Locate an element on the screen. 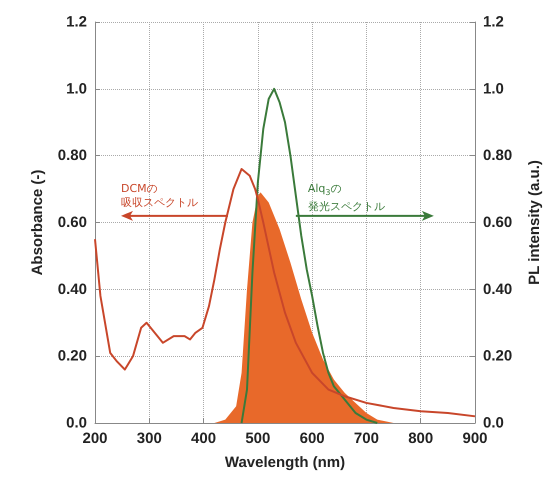  y2-tick-label: 0.60 is located at coordinates (497, 222).